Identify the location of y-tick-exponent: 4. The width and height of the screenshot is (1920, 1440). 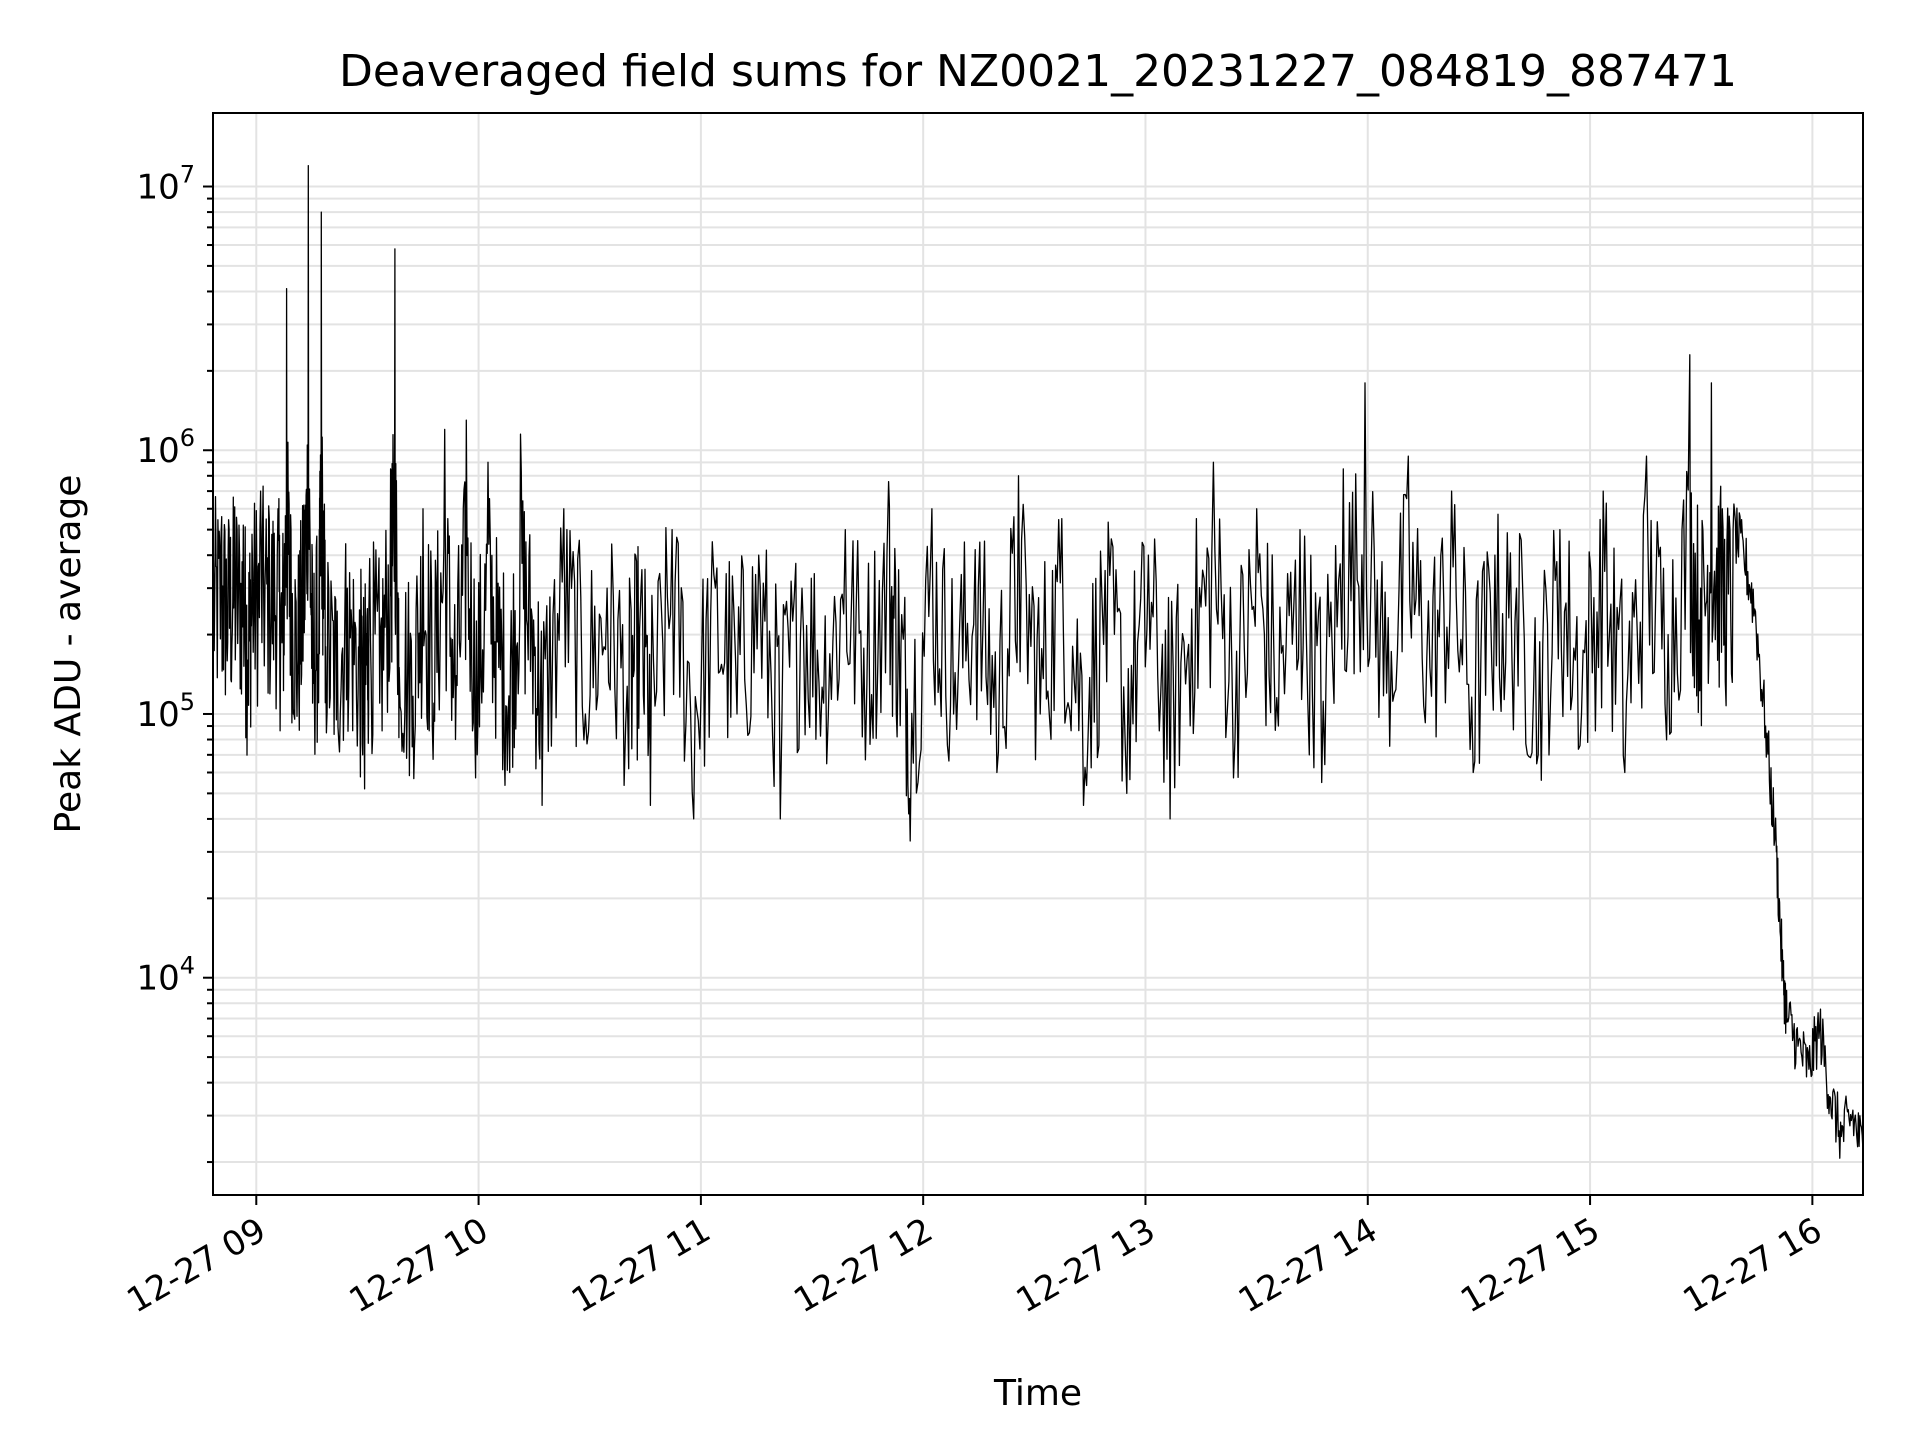
(187, 966).